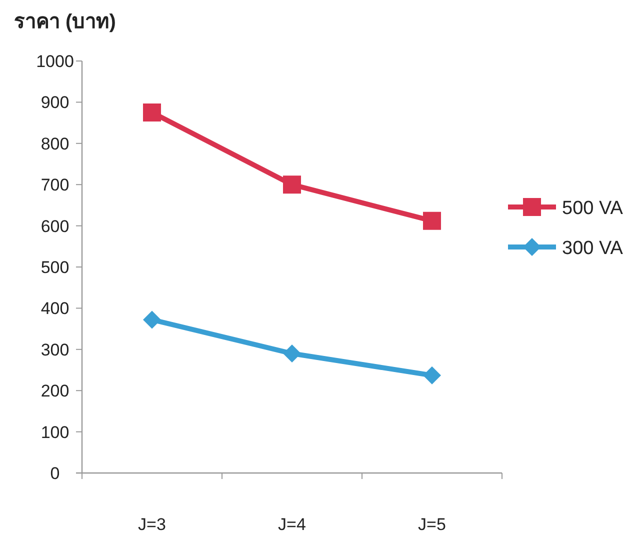  I want to click on y-tick-label: 600, so click(55, 226).